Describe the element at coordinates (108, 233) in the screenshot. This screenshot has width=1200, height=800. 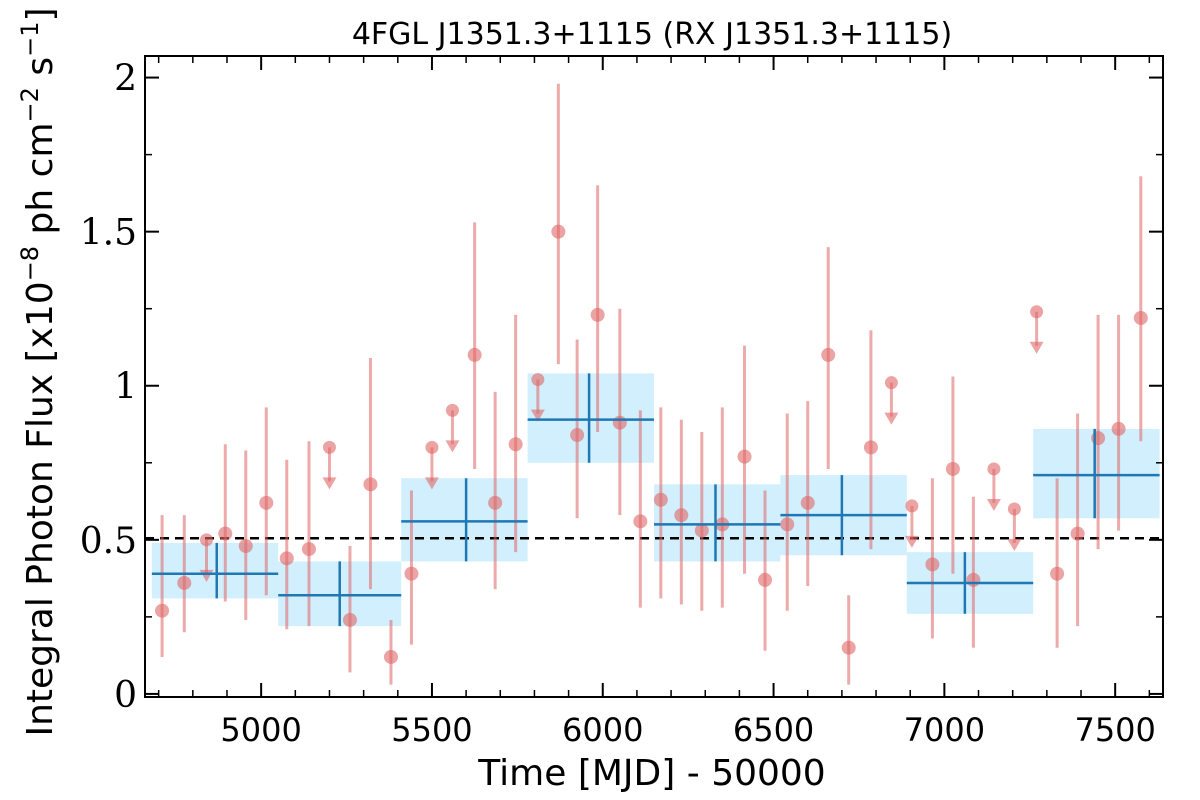
I see `y-tick-label-3: 1.5` at that location.